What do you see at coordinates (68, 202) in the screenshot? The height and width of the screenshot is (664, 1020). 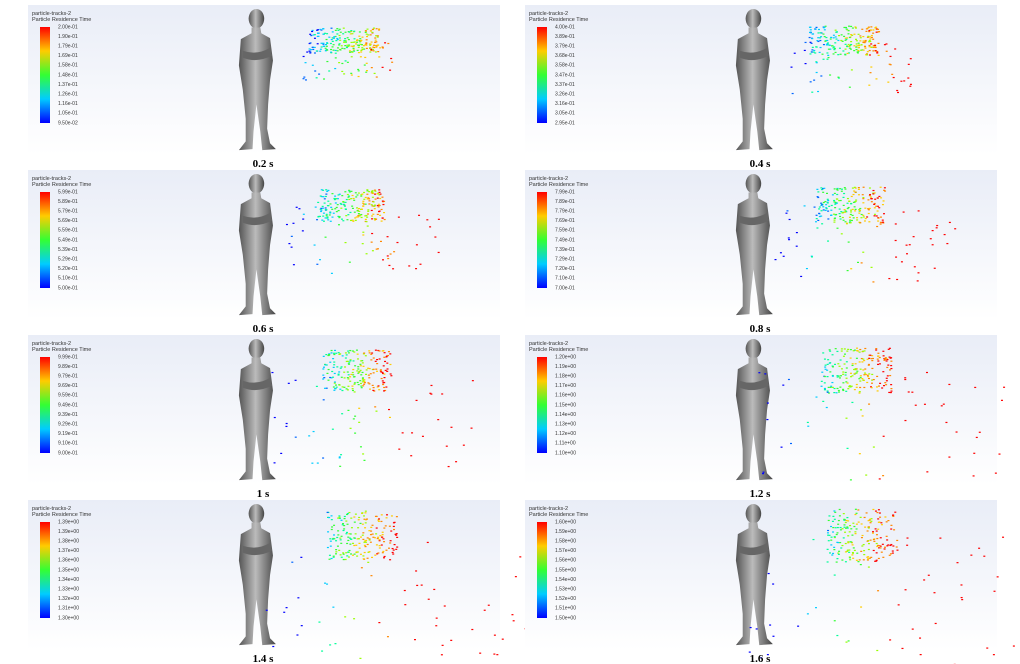 I see `scale-label: 5.89e-01` at bounding box center [68, 202].